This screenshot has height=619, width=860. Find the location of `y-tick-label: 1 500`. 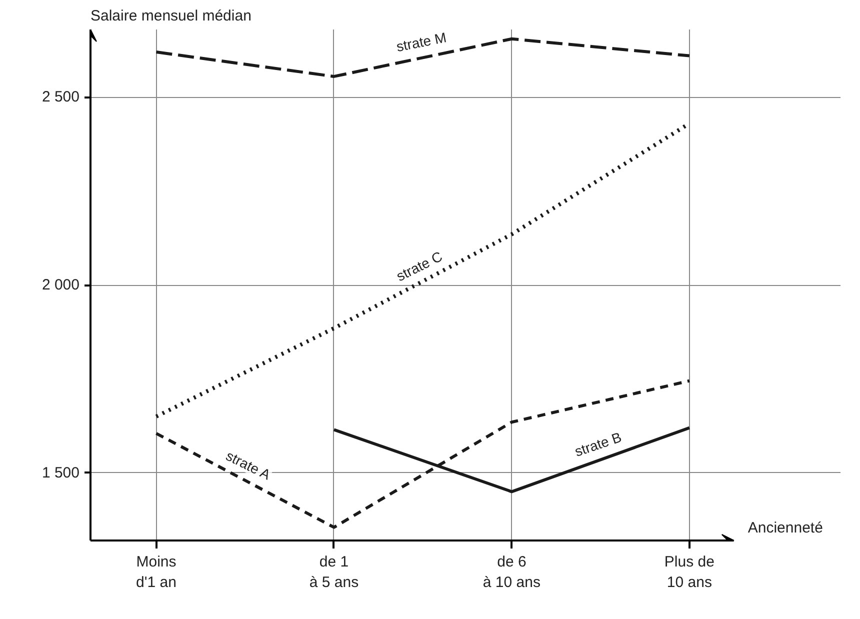

y-tick-label: 1 500 is located at coordinates (61, 473).